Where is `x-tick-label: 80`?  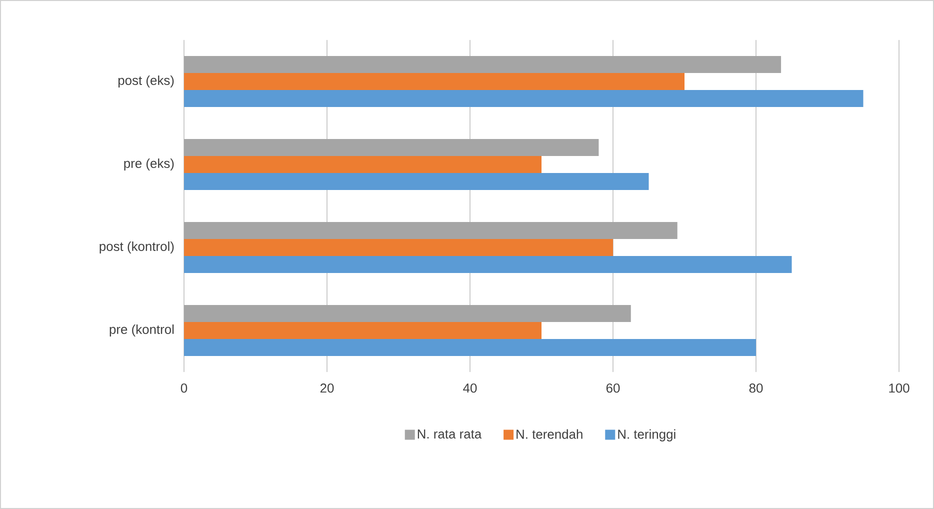
x-tick-label: 80 is located at coordinates (756, 388).